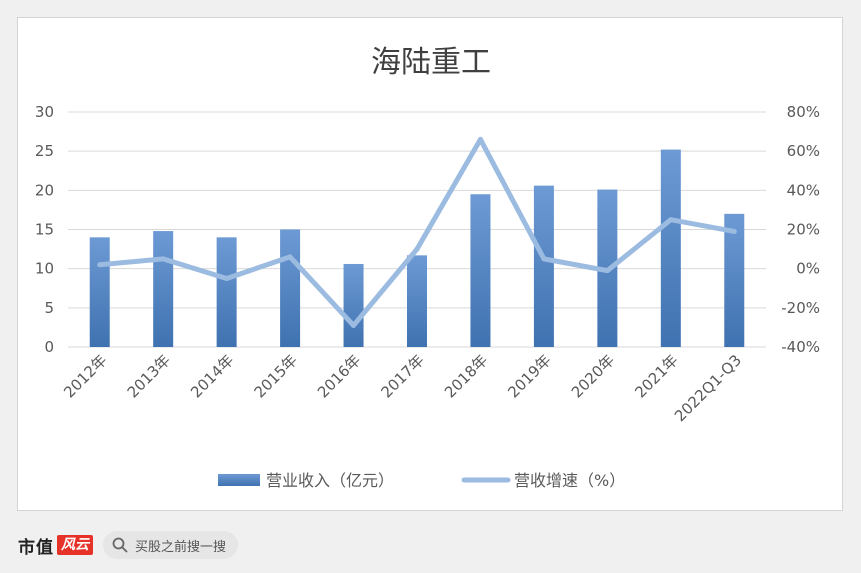 This screenshot has height=573, width=861. What do you see at coordinates (421, 480) in the screenshot?
I see `legend: 营业收入（亿元） 营收增速（%）` at bounding box center [421, 480].